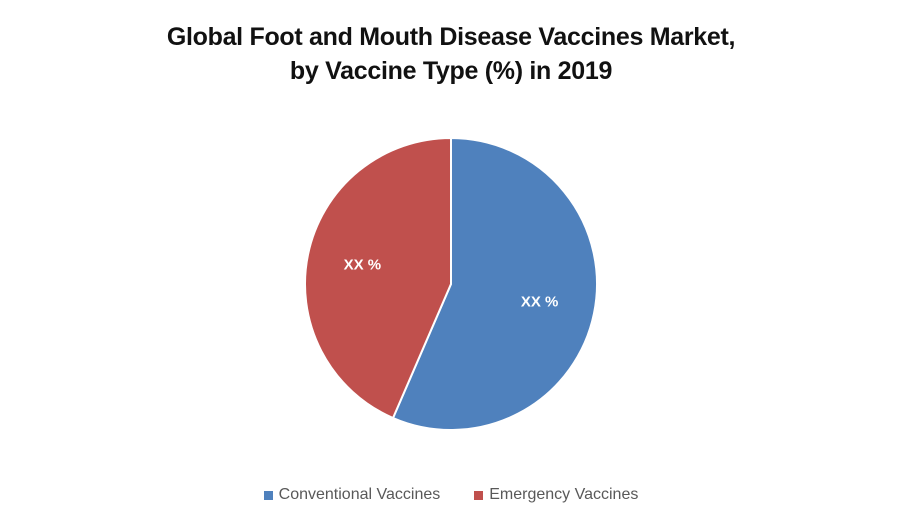 This screenshot has width=902, height=527. I want to click on chart-title-line-2: by Vaccine Type (%) in 2019, so click(451, 71).